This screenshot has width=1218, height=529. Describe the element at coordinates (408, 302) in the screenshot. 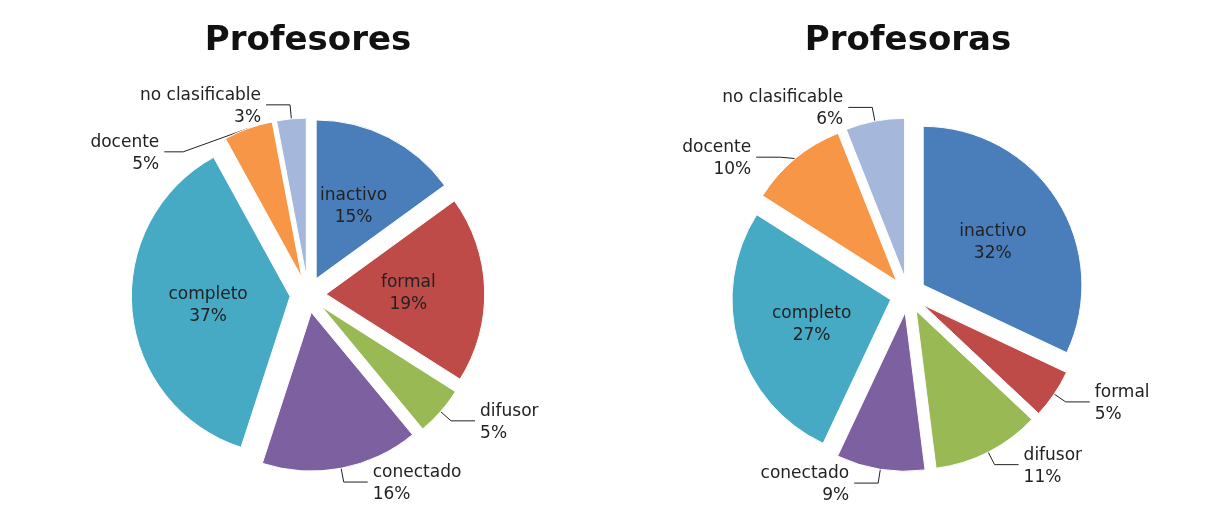

I see `data-label: 19%` at that location.